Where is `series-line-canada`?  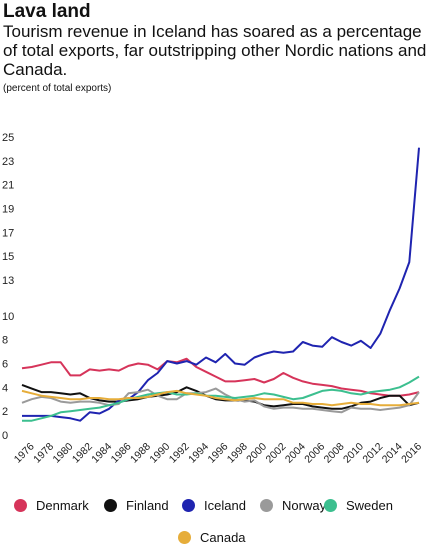 series-line-canada is located at coordinates (220, 398).